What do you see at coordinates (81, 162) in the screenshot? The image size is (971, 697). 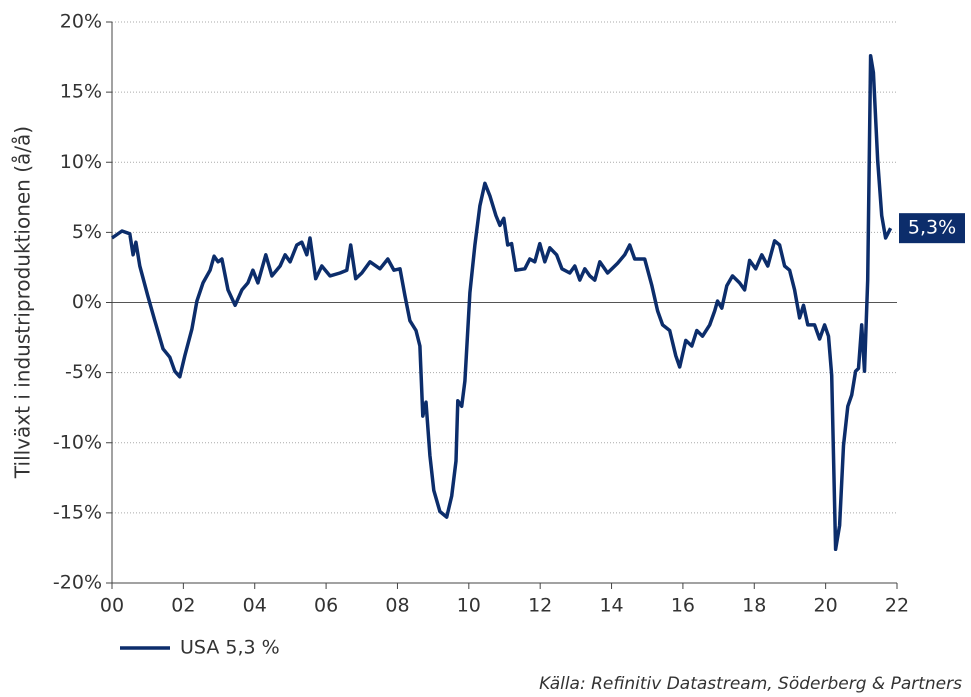 I see `y-tick-label: 10%` at bounding box center [81, 162].